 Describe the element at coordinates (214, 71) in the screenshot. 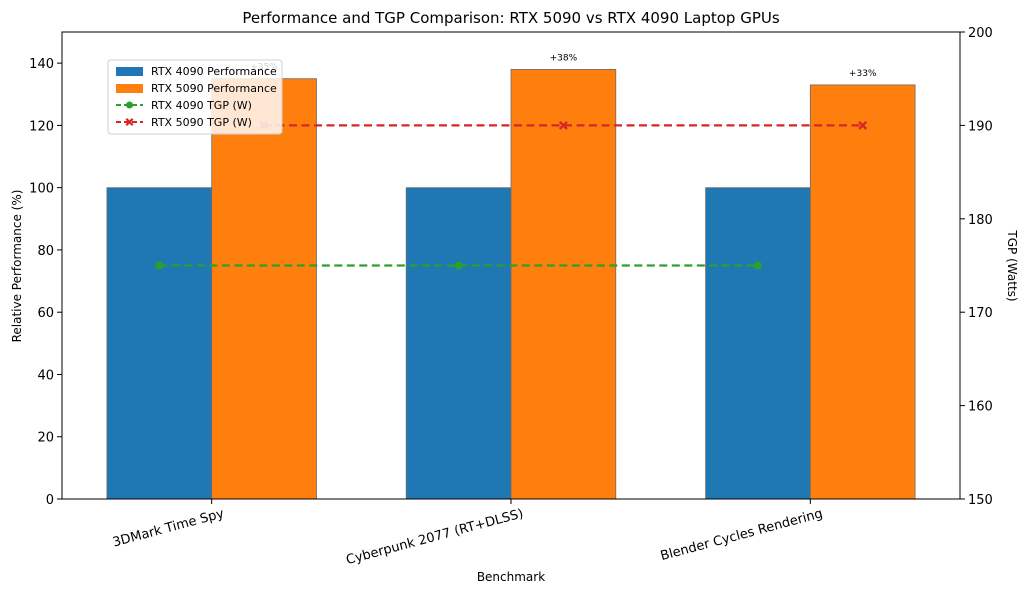

I see `legend-label-rtx4090-performance: RTX 4090 Performance` at that location.